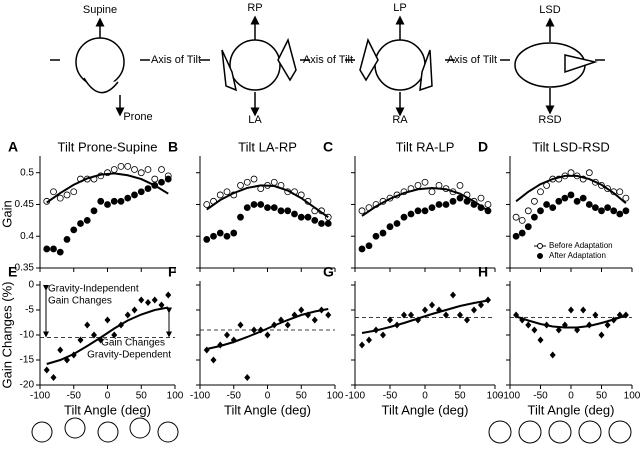 The image size is (640, 459). I want to click on diagram-label: Prone, so click(137, 117).